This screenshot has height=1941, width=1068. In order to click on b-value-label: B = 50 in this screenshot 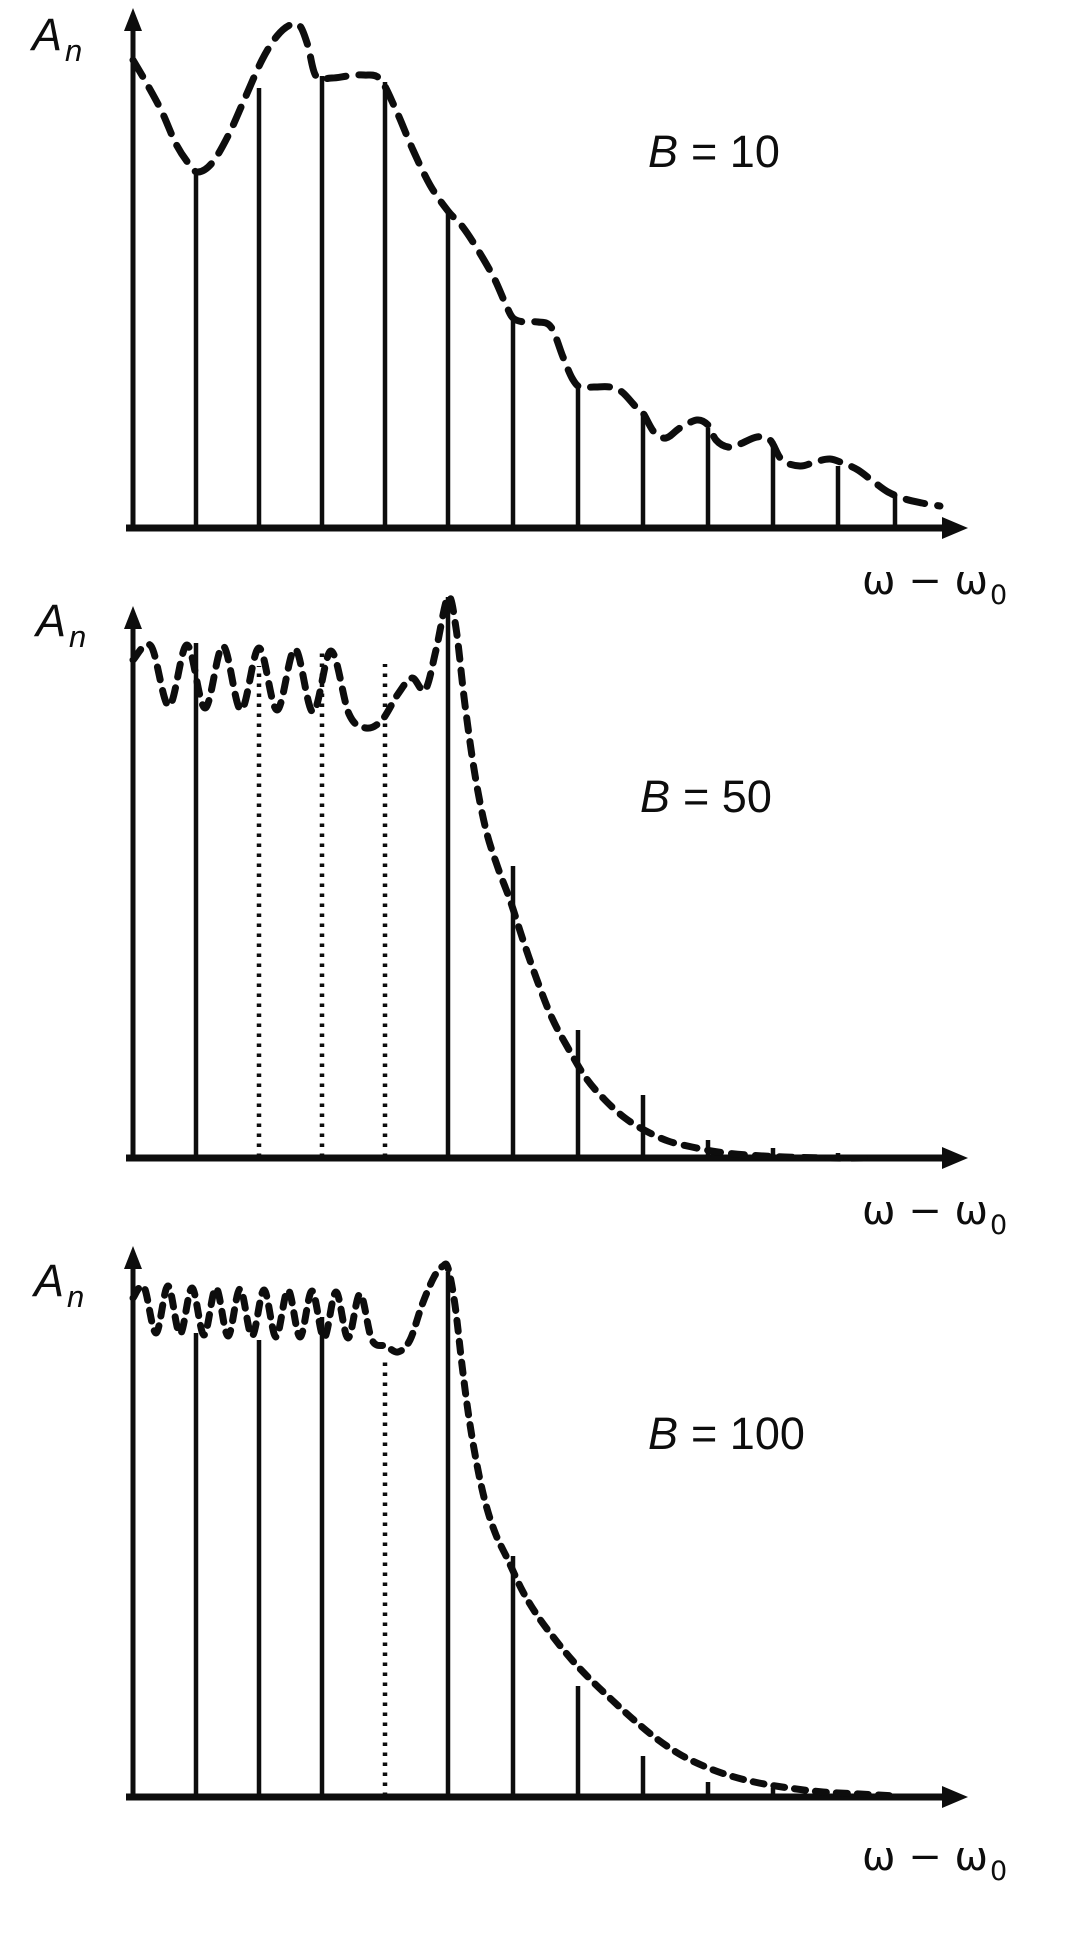, I will do `click(706, 796)`.